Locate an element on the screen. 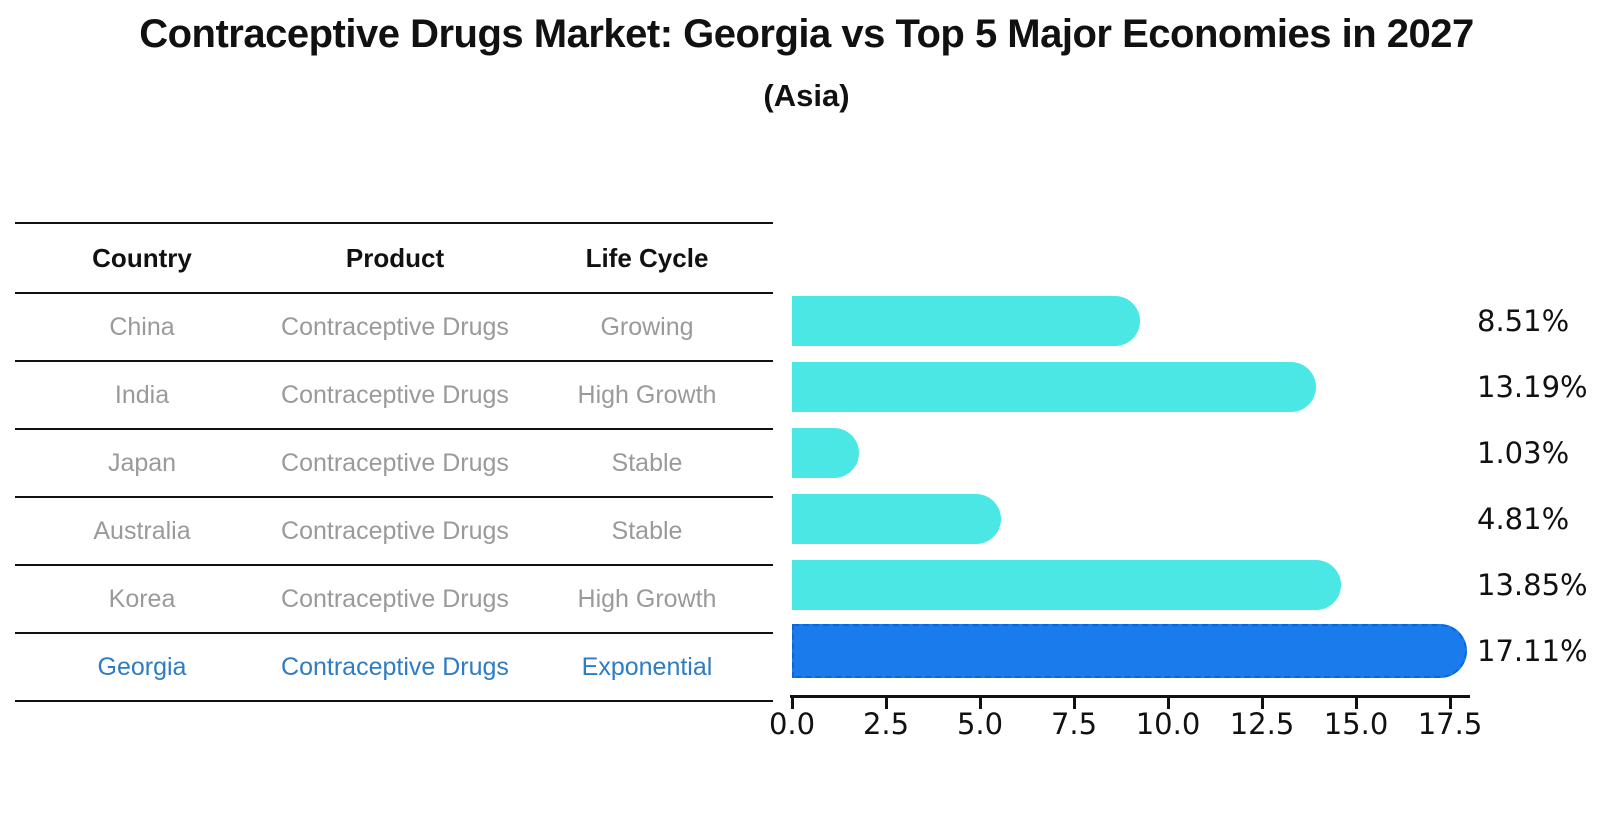 This screenshot has height=823, width=1613. table-row-australia: Australia Contraceptive Drugs Stable is located at coordinates (394, 532).